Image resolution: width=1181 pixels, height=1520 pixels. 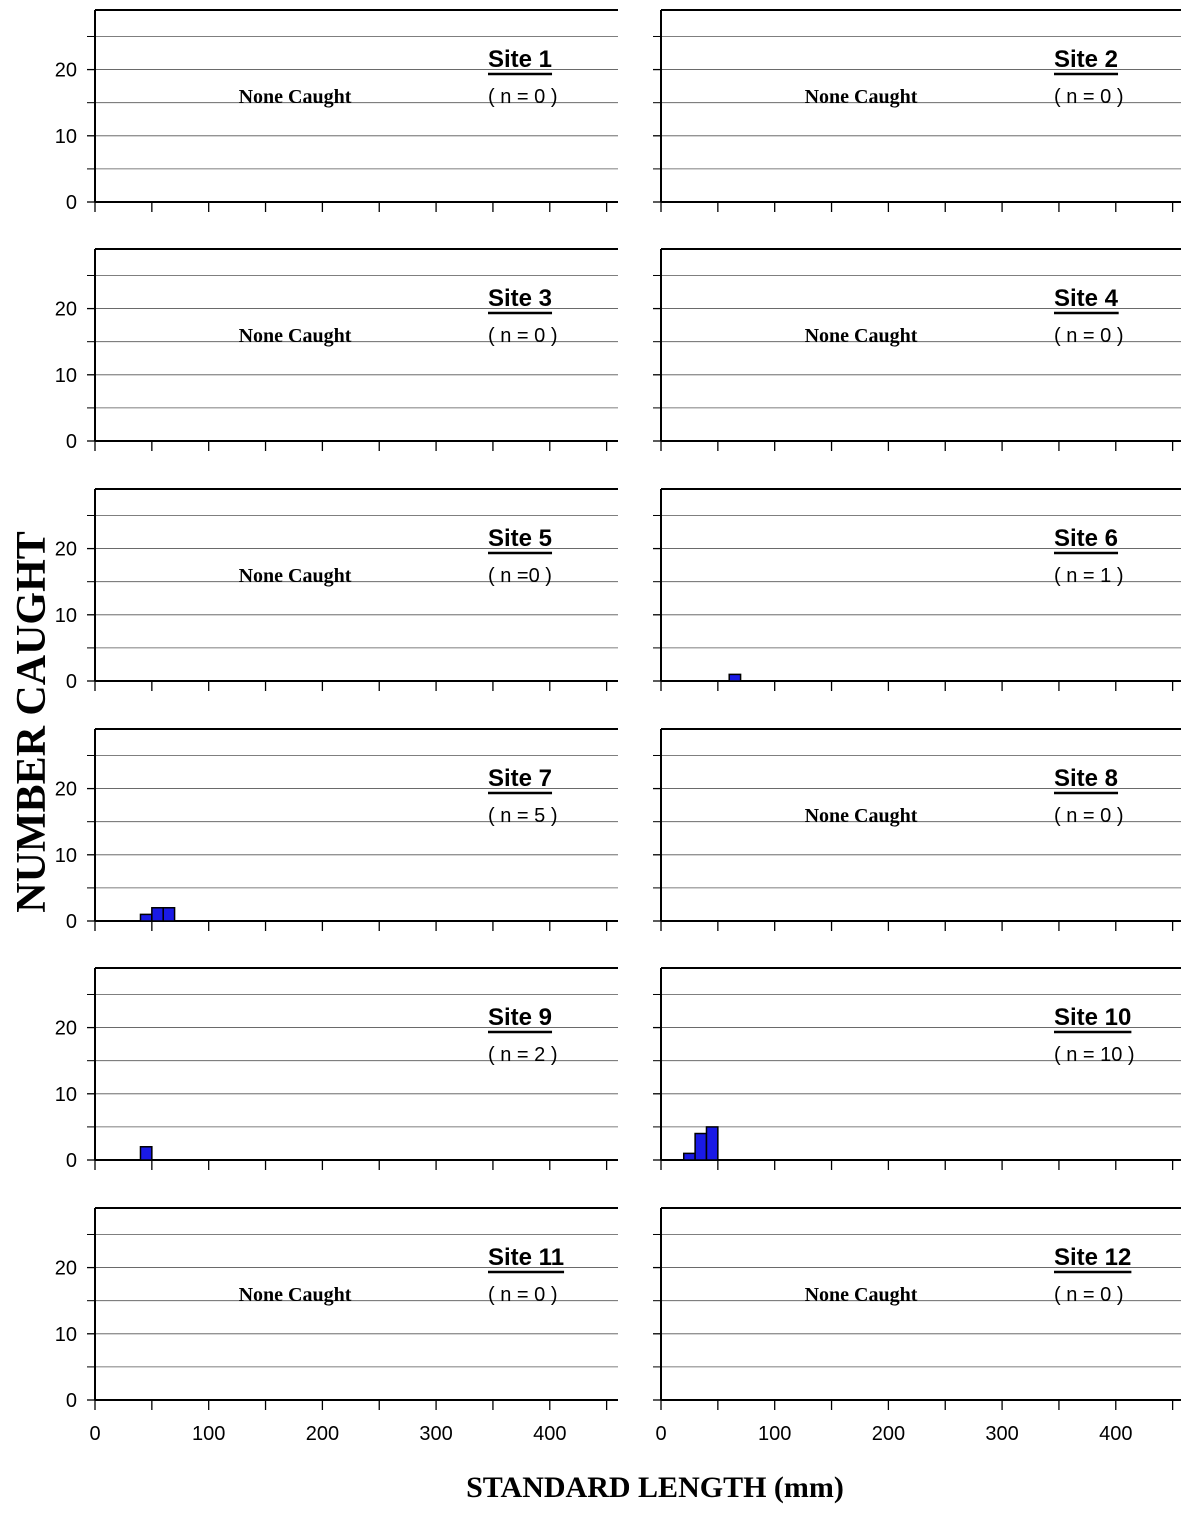 What do you see at coordinates (1092, 1257) in the screenshot?
I see `panel-12-site-title: Site 12` at bounding box center [1092, 1257].